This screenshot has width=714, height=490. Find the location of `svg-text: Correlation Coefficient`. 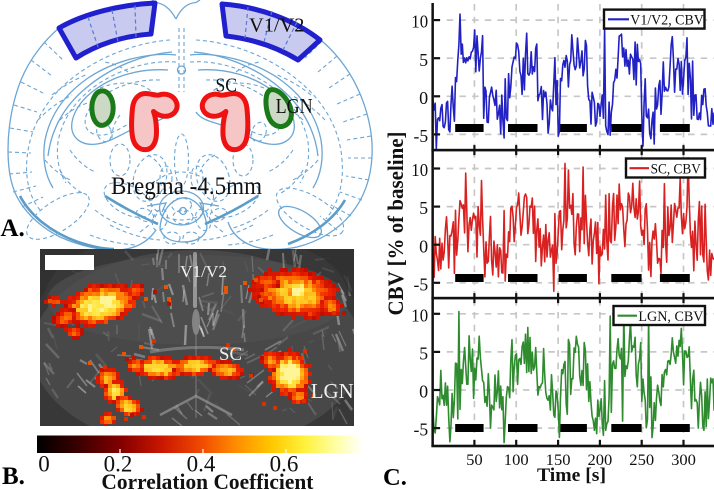

svg-text: Correlation Coefficient is located at coordinates (207, 480).